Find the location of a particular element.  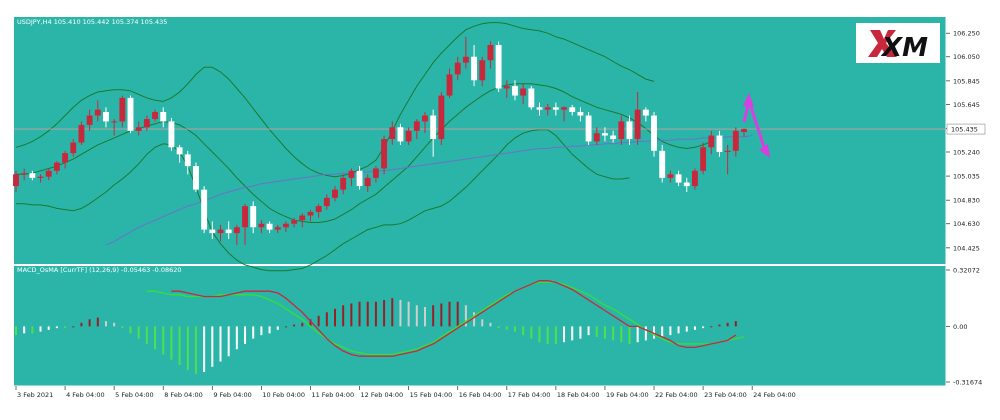

macd-tick-label: 0.32072 is located at coordinates (966, 270).